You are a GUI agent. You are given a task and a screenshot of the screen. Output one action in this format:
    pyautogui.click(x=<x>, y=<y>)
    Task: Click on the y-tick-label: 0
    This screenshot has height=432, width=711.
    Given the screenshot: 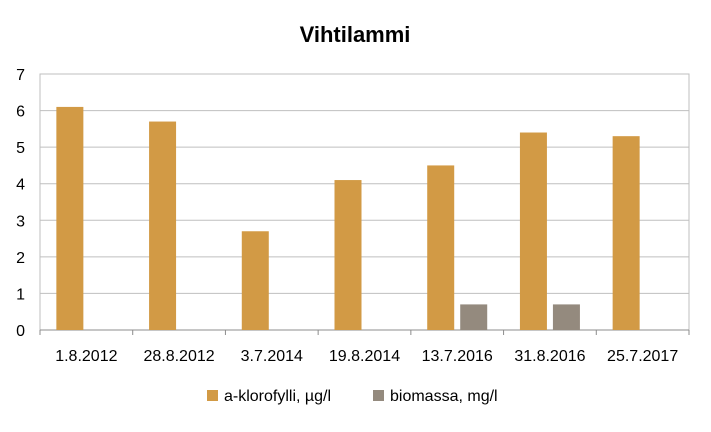 What is the action you would take?
    pyautogui.click(x=20, y=331)
    